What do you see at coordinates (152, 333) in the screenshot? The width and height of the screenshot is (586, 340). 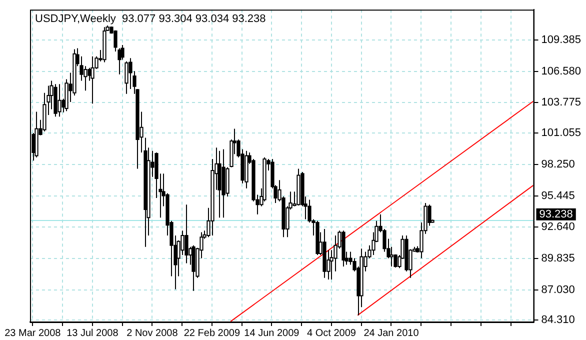 I see `x-tick-label: 2 Nov 2008` at bounding box center [152, 333].